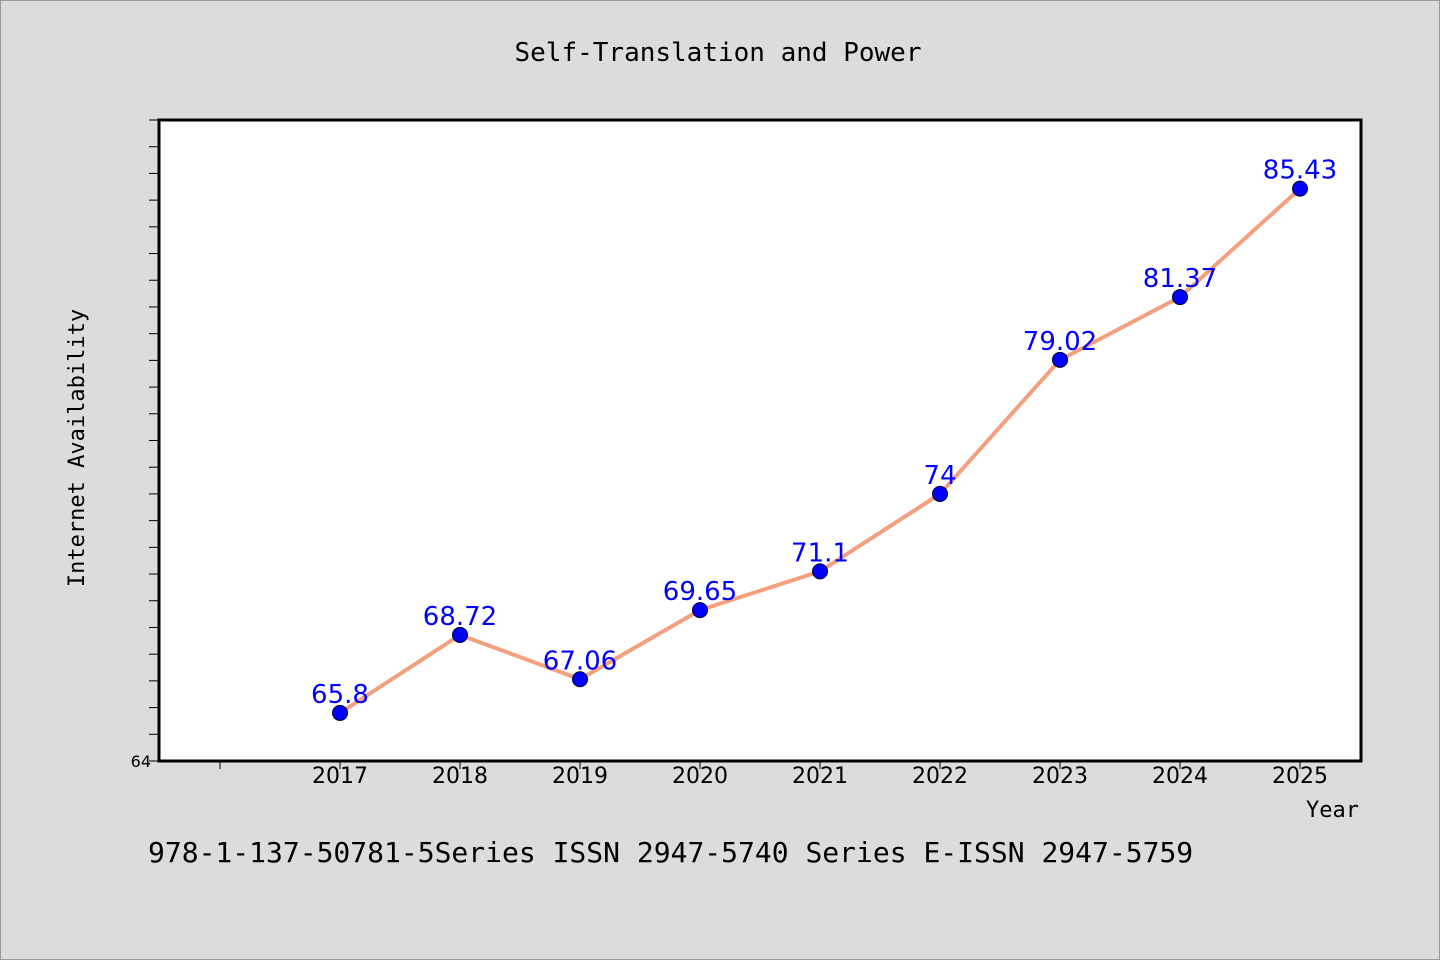  I want to click on x-tick-label-2018: 2018, so click(460, 776).